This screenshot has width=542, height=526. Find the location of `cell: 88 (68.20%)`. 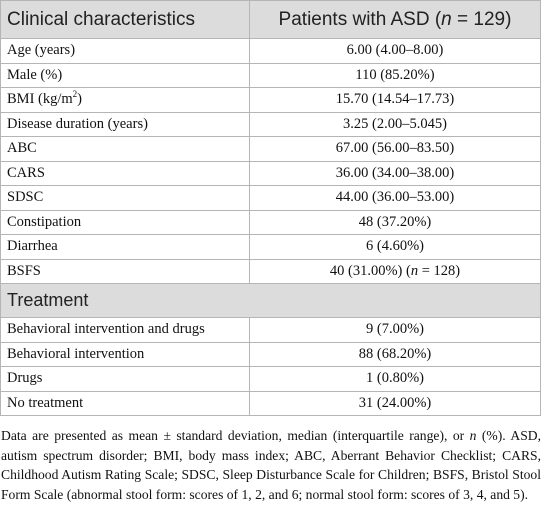

cell: 88 (68.20%) is located at coordinates (395, 354).